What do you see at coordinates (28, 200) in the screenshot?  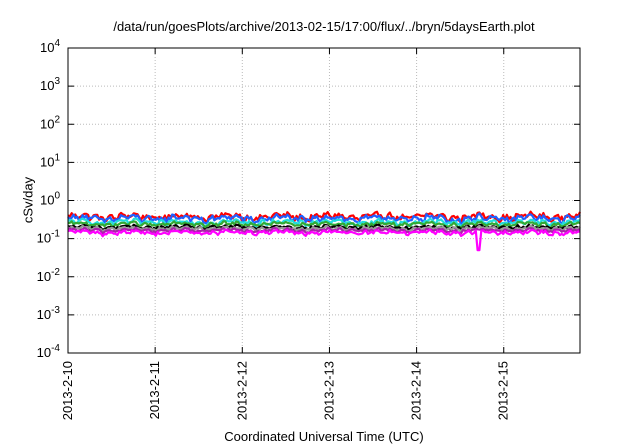 I see `y-axis-label: cSv/day` at bounding box center [28, 200].